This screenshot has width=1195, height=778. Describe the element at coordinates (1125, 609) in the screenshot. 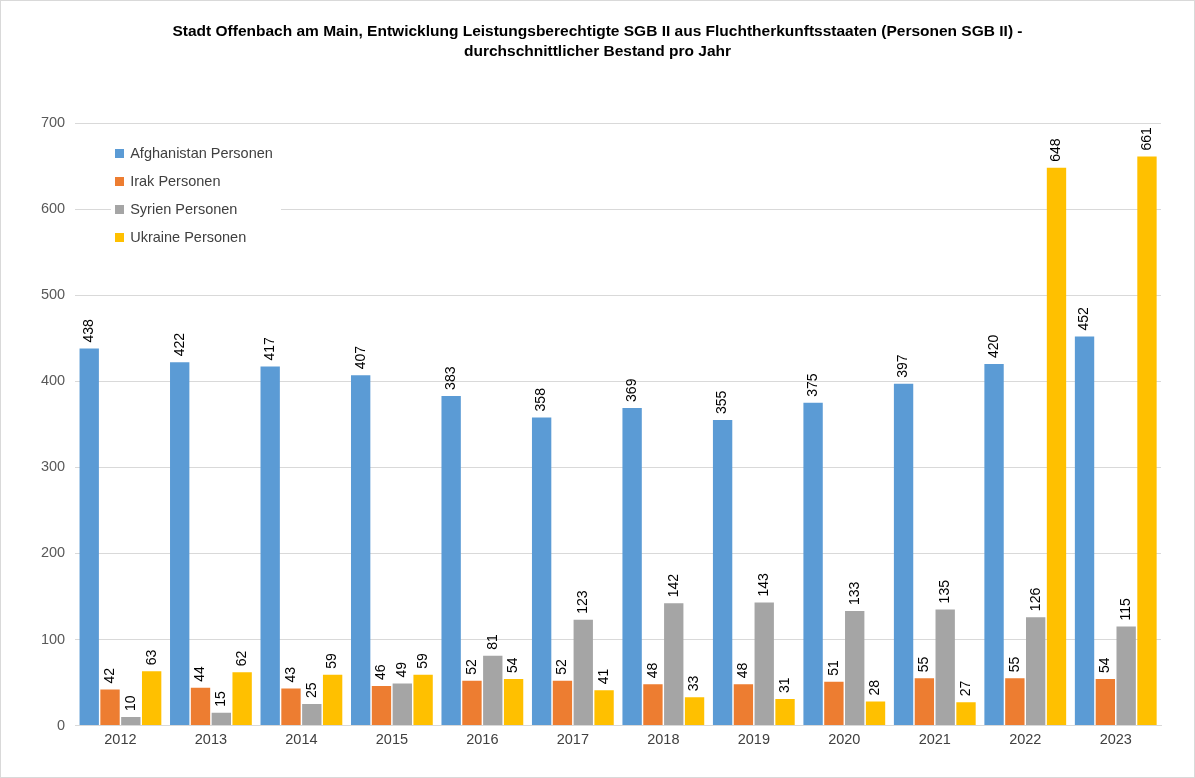

I see `data-label: 115` at that location.